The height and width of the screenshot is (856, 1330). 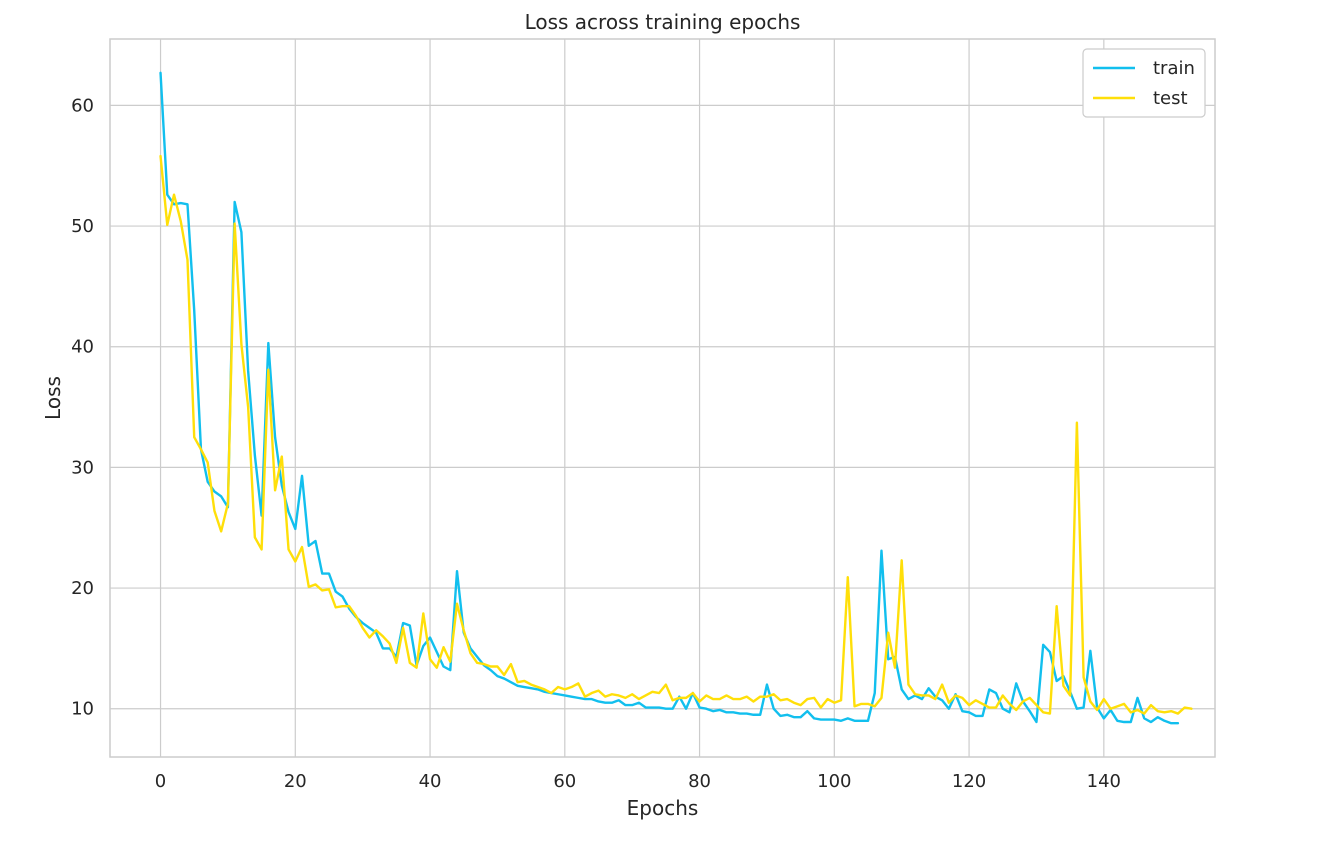 I want to click on y-tick-label: 60, so click(x=82, y=105).